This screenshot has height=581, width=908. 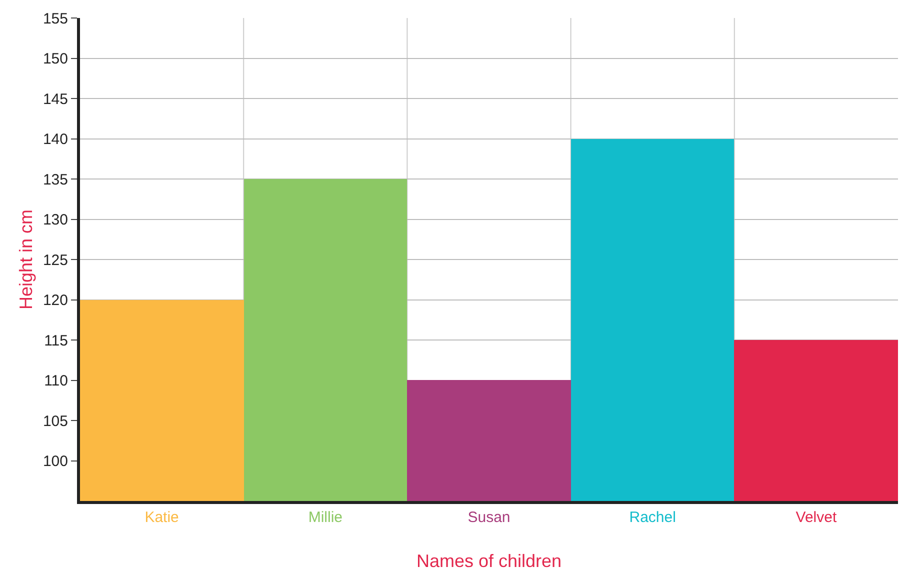 What do you see at coordinates (55, 139) in the screenshot?
I see `y-tick-label: 140` at bounding box center [55, 139].